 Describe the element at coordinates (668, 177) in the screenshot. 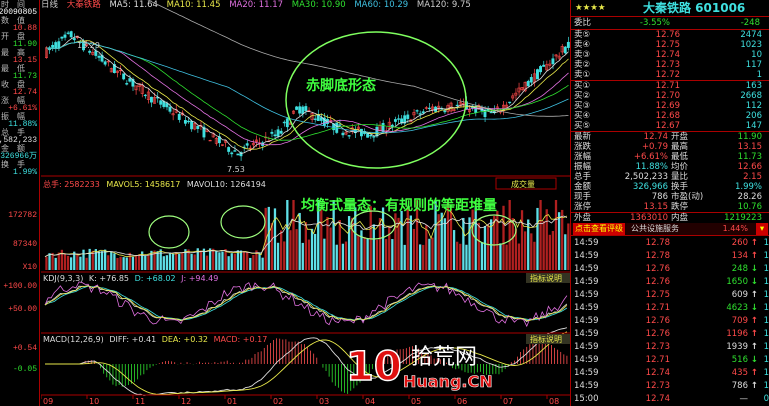

I see `stat-row: 总手 2,502,233 量比 2.15` at that location.